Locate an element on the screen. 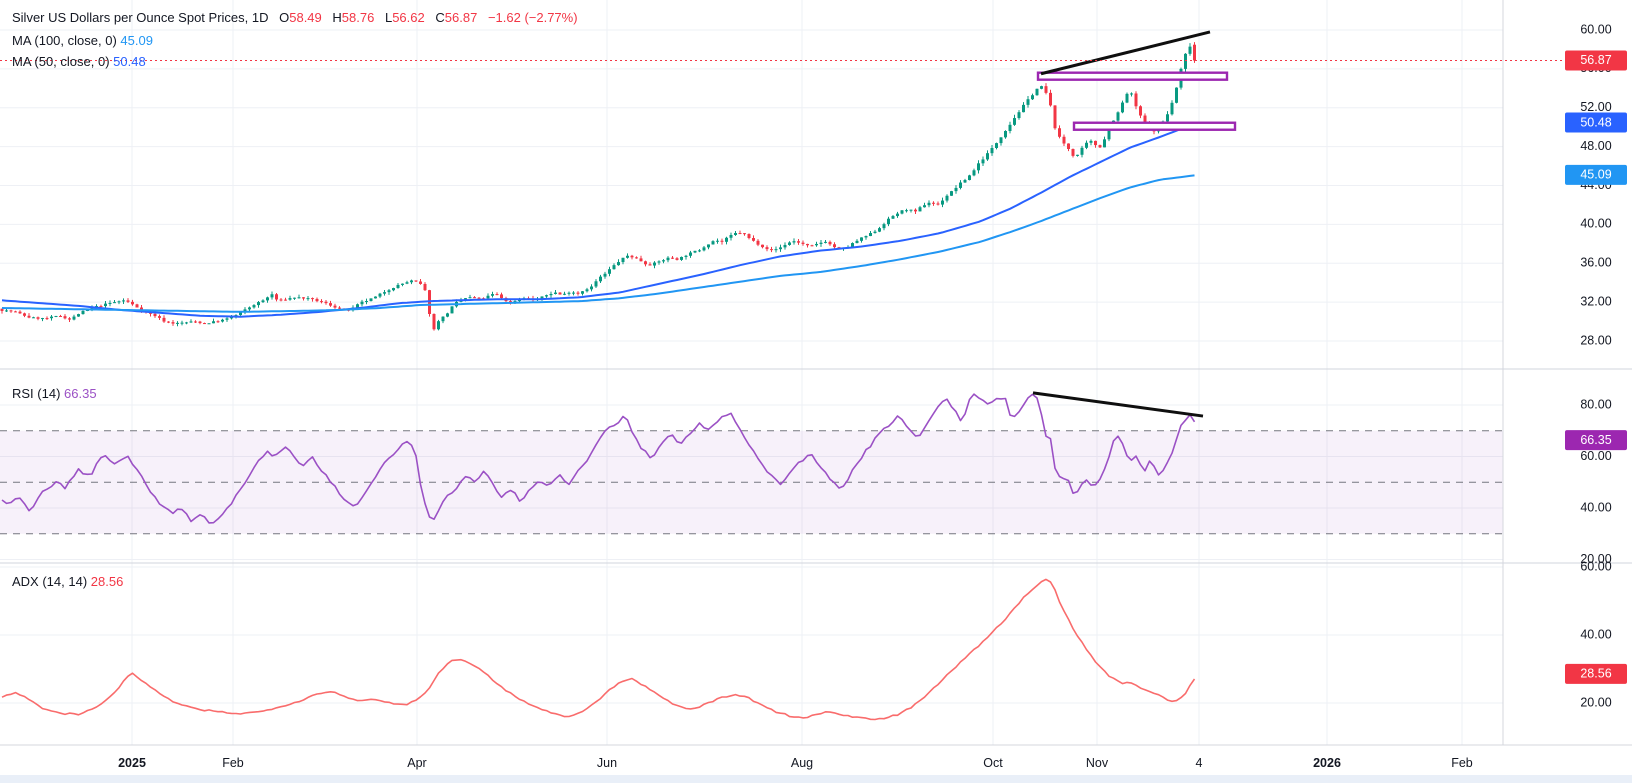 Image resolution: width=1632 pixels, height=783 pixels. ma100-value: 45.09 is located at coordinates (136, 40).